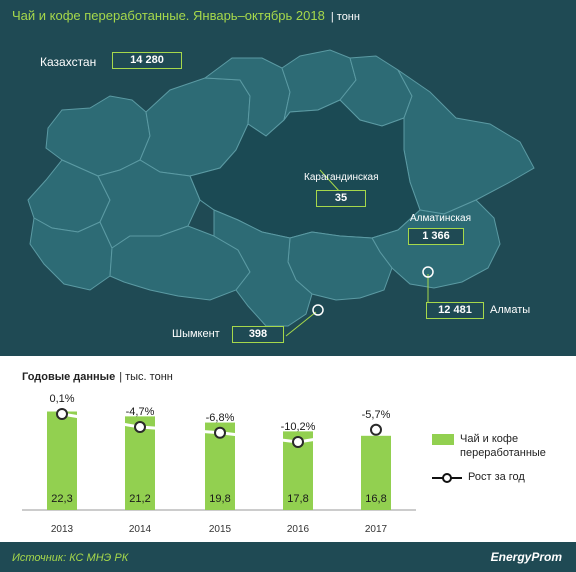  Describe the element at coordinates (376, 415) in the screenshot. I see `growth-label-2017: -5,7%` at that location.